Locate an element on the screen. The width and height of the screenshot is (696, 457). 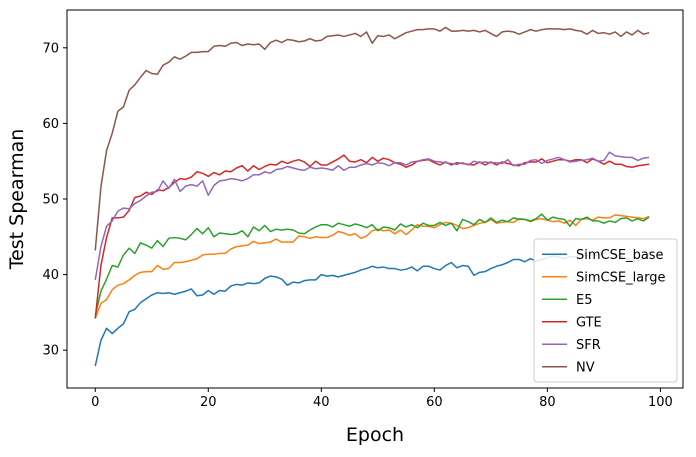
legend-label: NV is located at coordinates (585, 367).